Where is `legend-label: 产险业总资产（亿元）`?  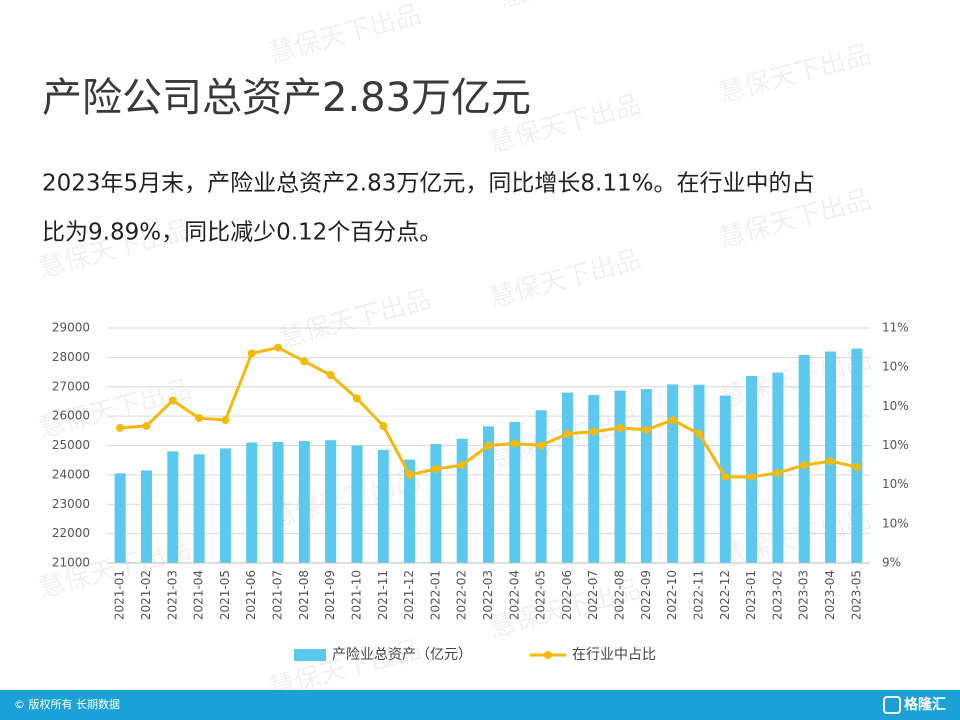
legend-label: 产险业总资产（亿元） is located at coordinates (402, 655).